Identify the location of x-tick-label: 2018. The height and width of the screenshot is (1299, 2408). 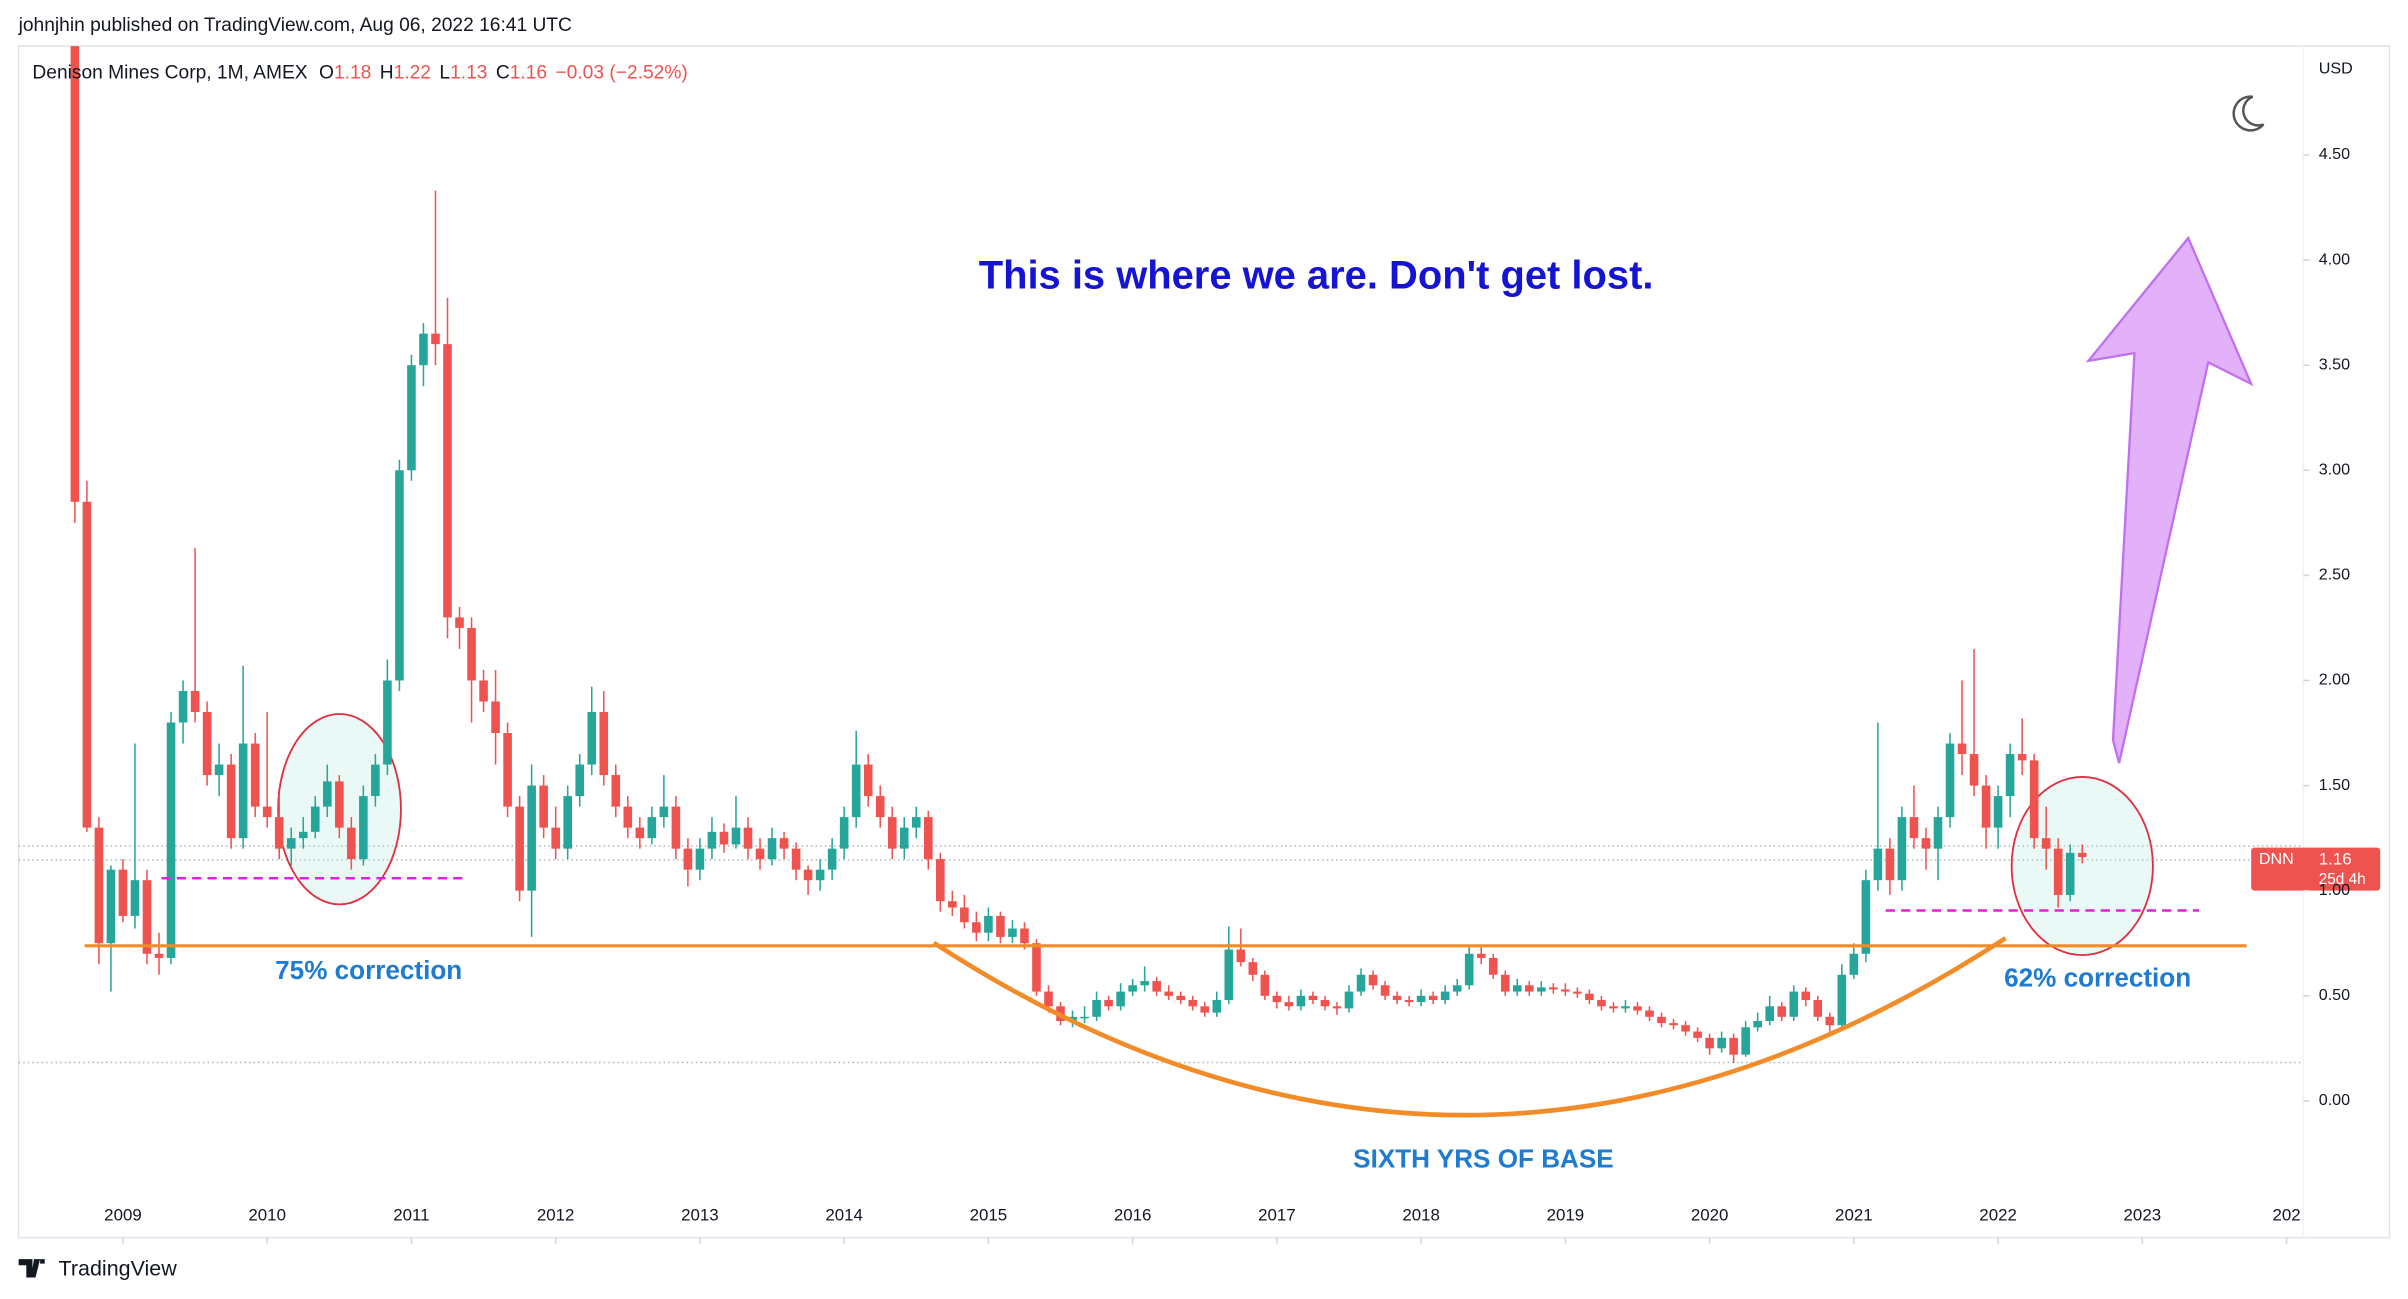
(1421, 1215).